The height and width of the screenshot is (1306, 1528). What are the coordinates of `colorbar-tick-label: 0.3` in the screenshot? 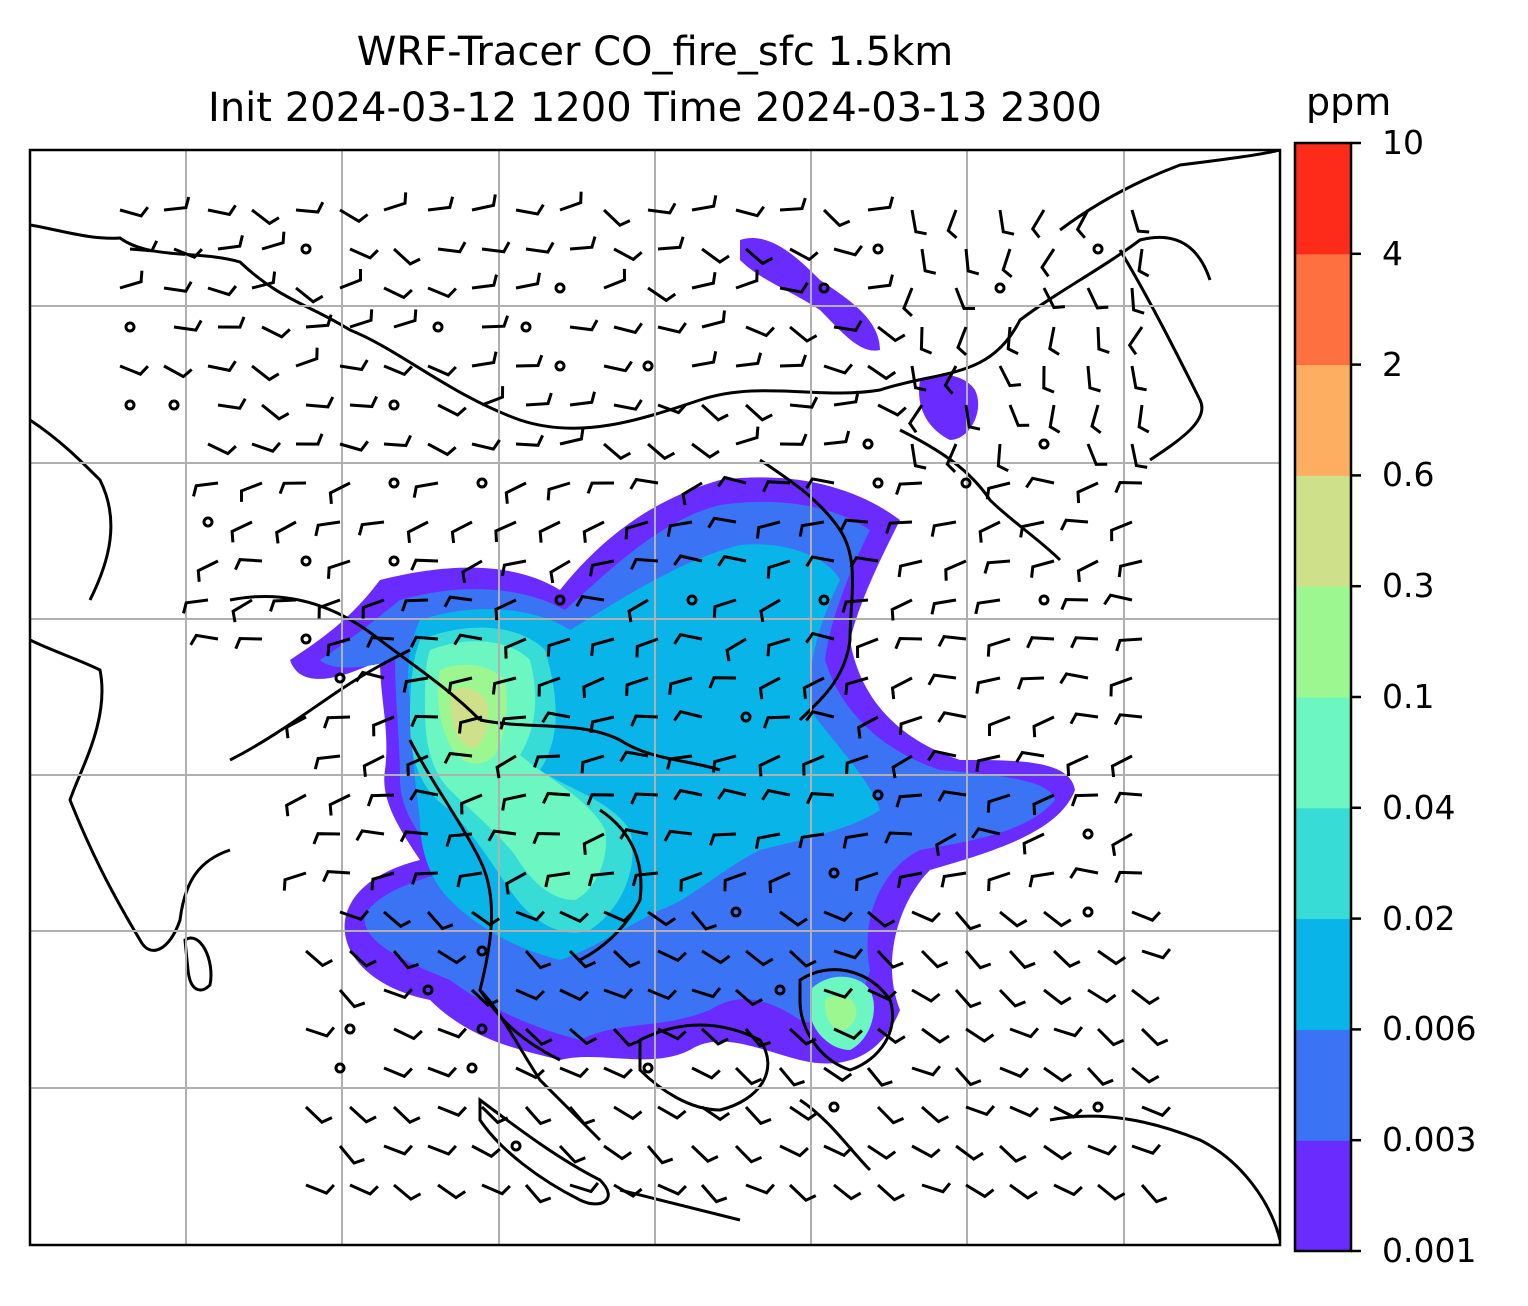 It's located at (1408, 586).